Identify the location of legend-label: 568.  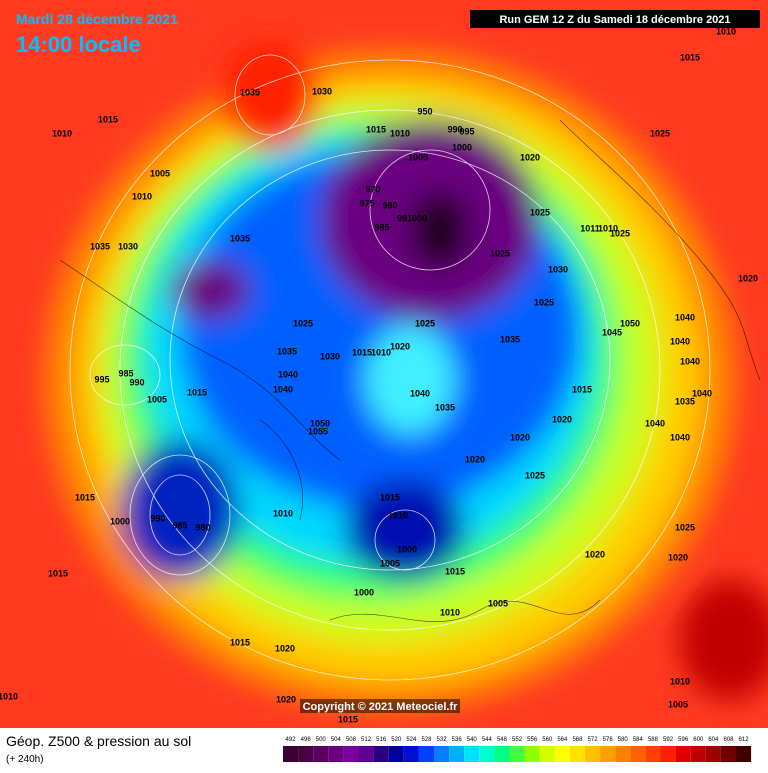
(577, 740).